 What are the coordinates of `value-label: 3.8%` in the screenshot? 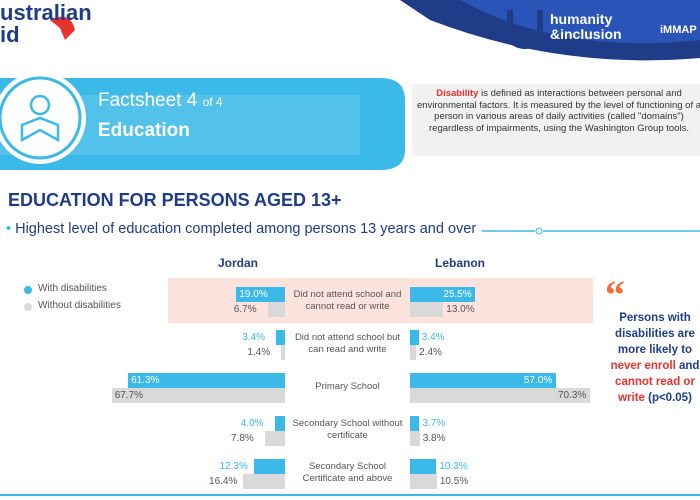 It's located at (434, 438).